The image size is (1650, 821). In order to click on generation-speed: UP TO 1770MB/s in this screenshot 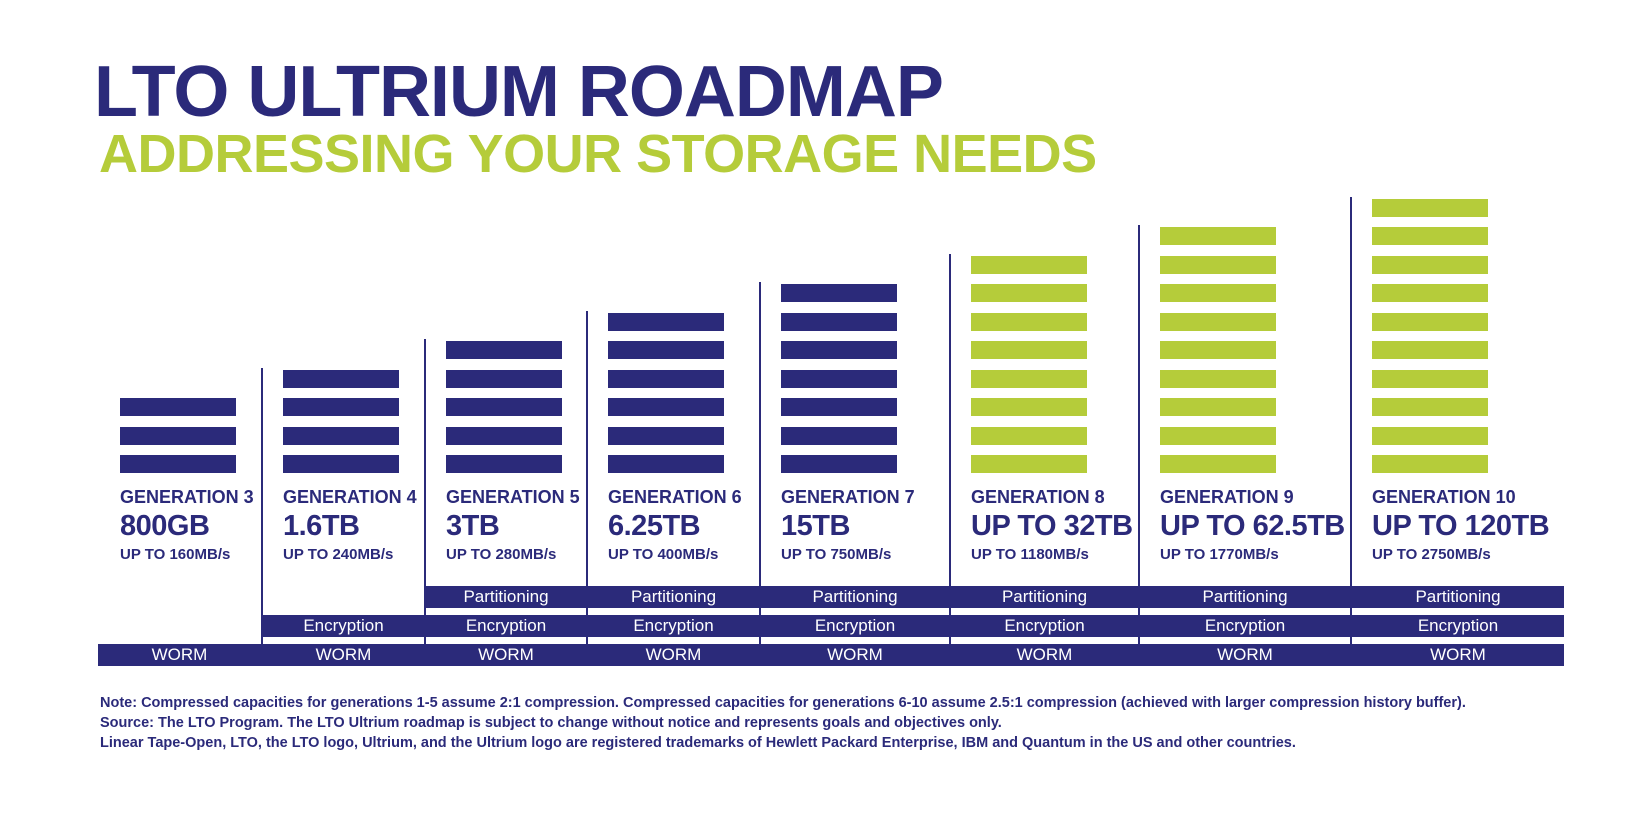, I will do `click(1219, 554)`.